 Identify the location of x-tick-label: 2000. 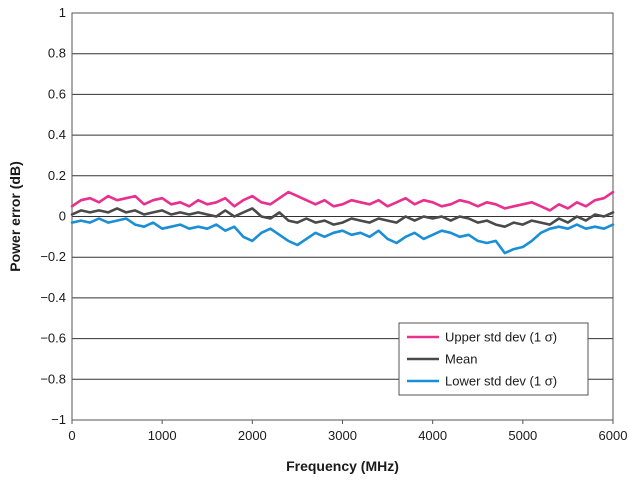
(252, 435).